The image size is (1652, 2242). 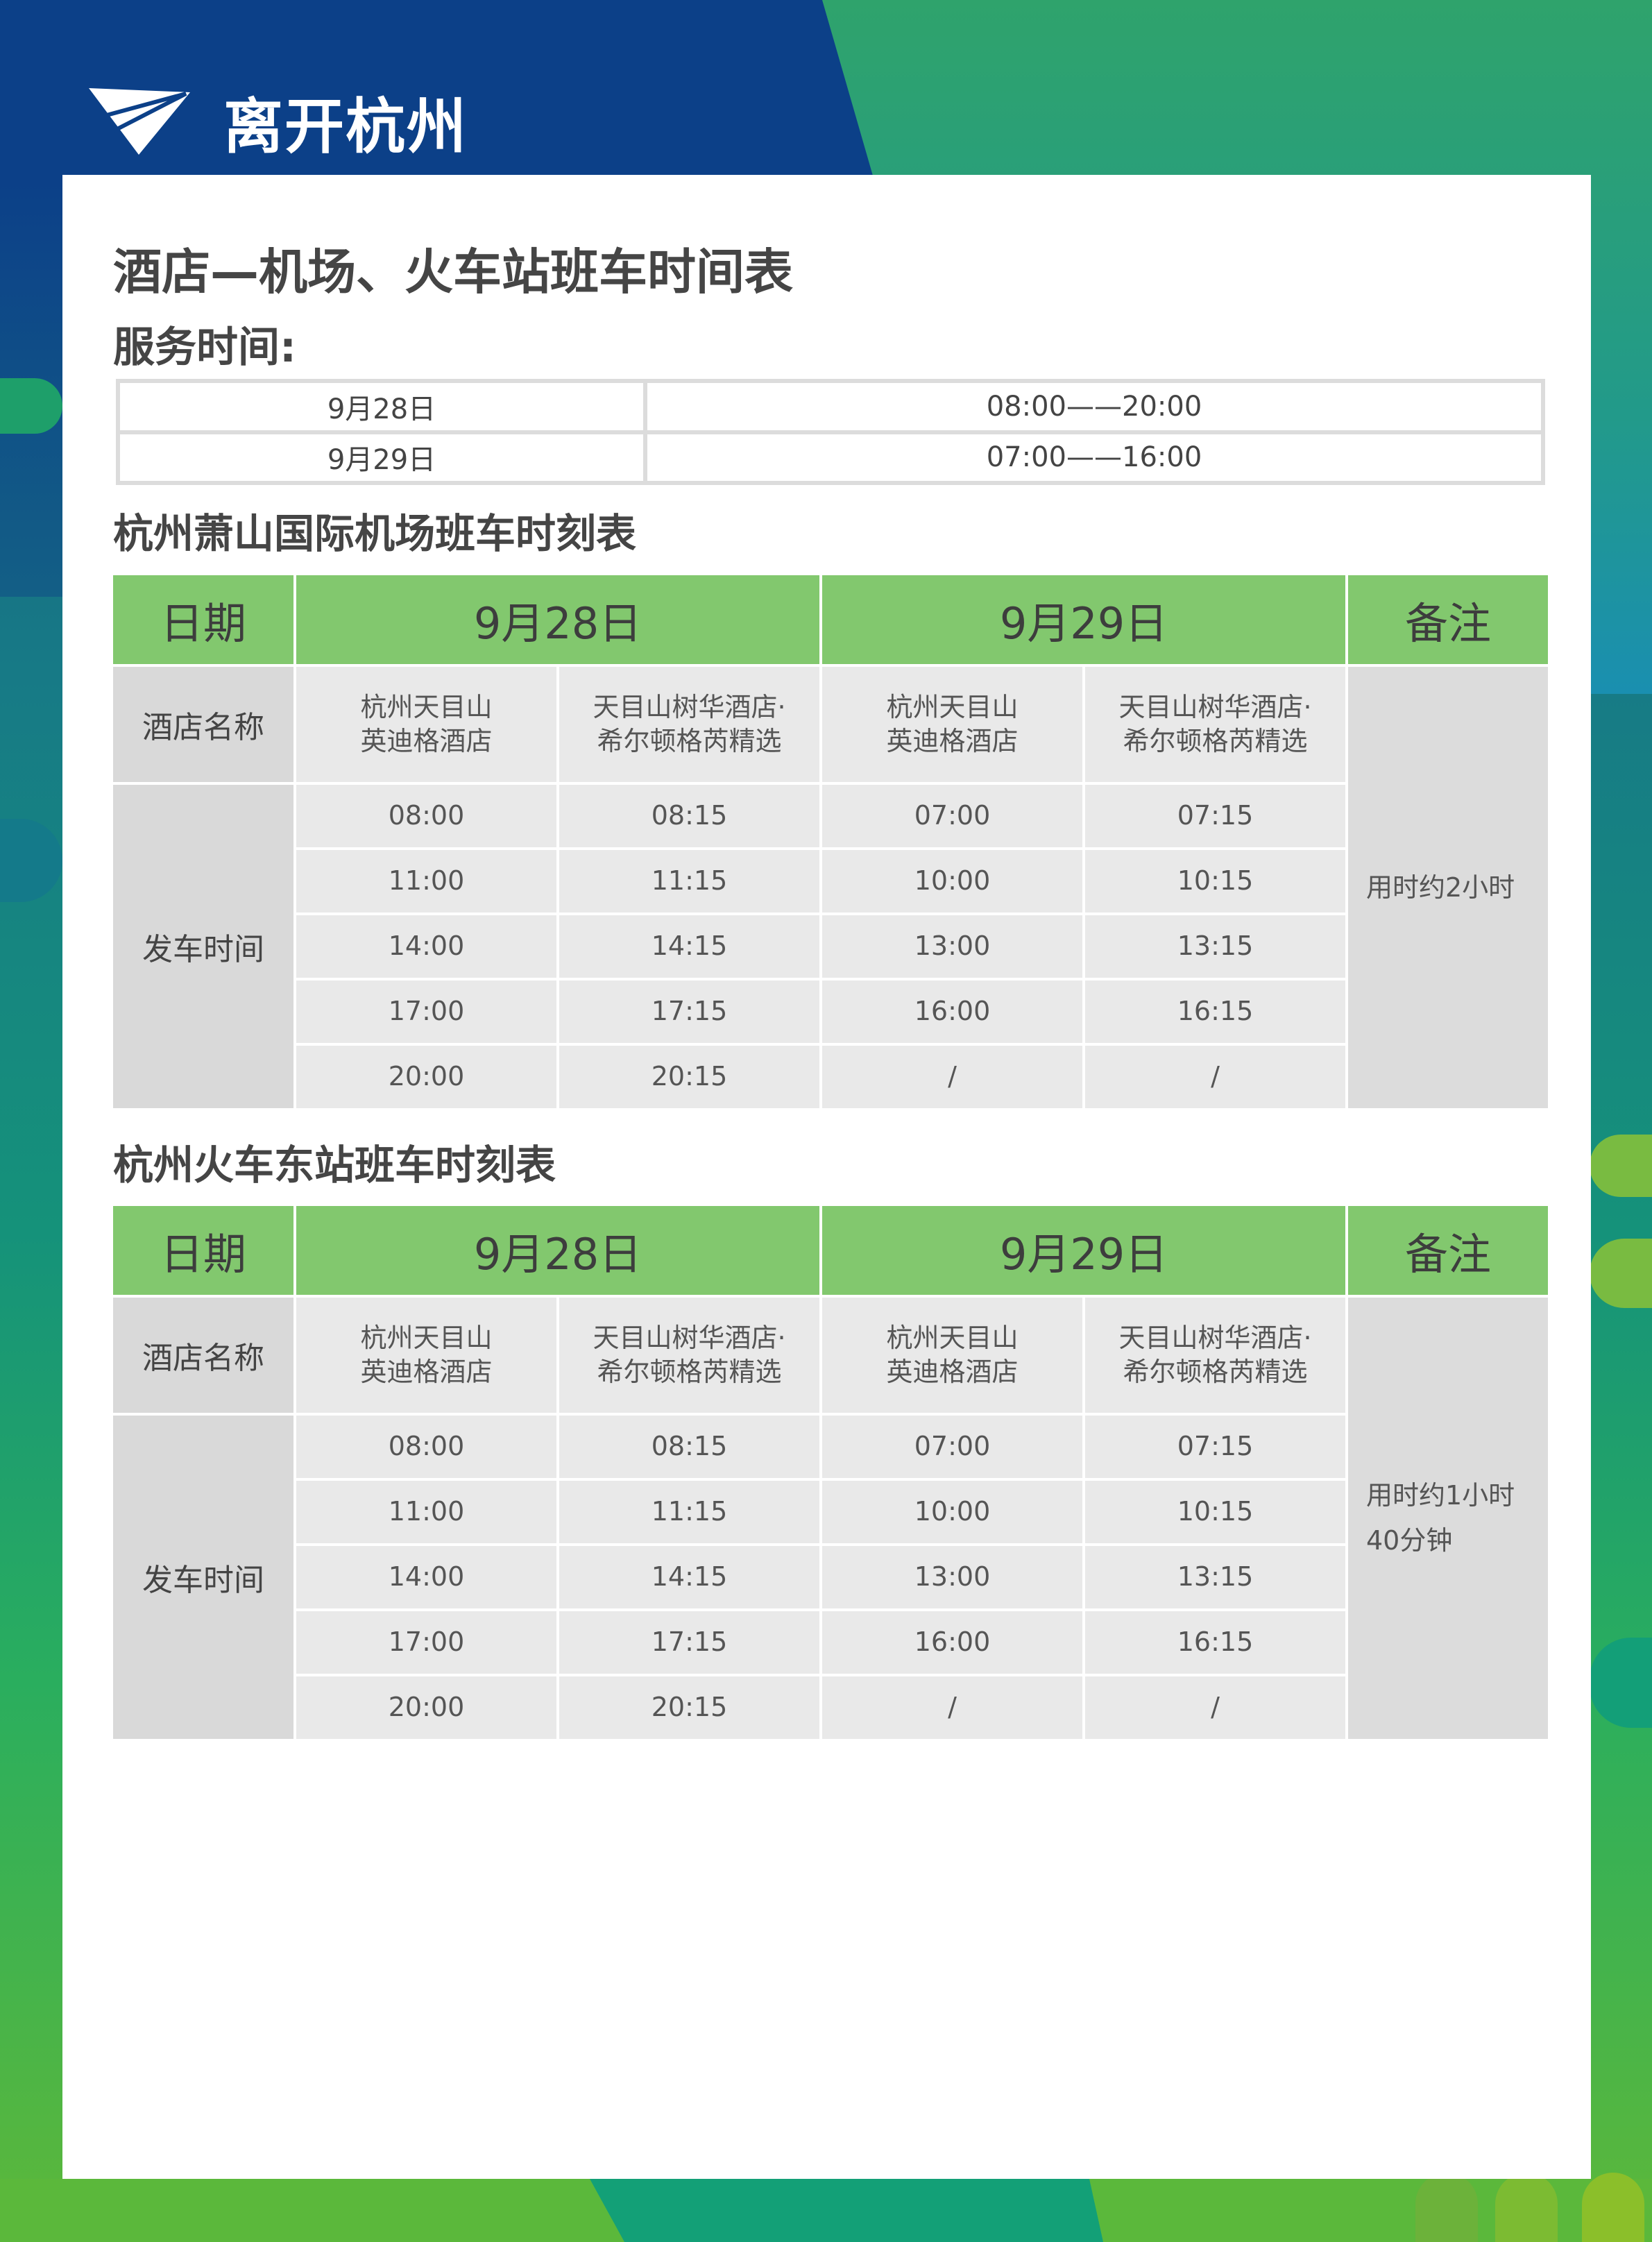 What do you see at coordinates (139, 121) in the screenshot?
I see `paper-plane-icon` at bounding box center [139, 121].